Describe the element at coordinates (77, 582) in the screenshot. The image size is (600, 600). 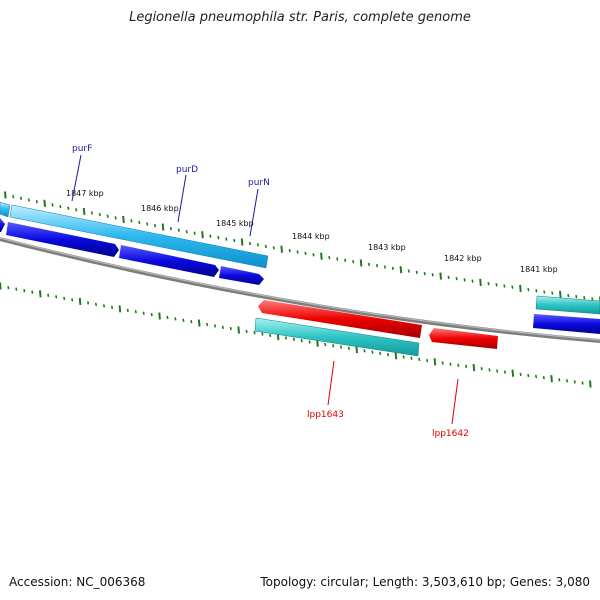
I see `accession-label: Accession: NC_006368` at that location.